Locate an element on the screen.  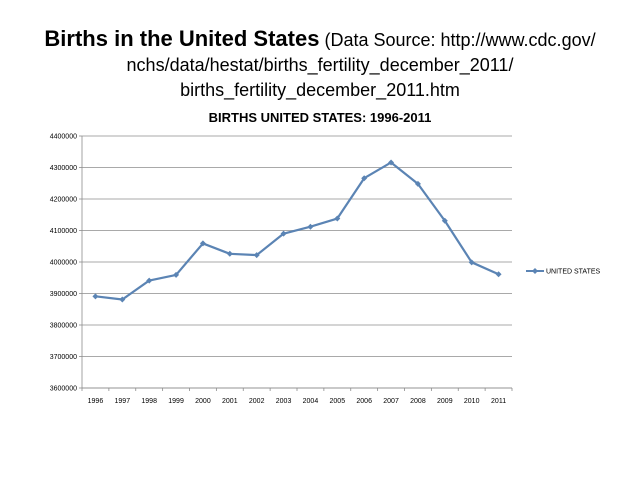
y-tick-label: 3800000 is located at coordinates (63, 326).